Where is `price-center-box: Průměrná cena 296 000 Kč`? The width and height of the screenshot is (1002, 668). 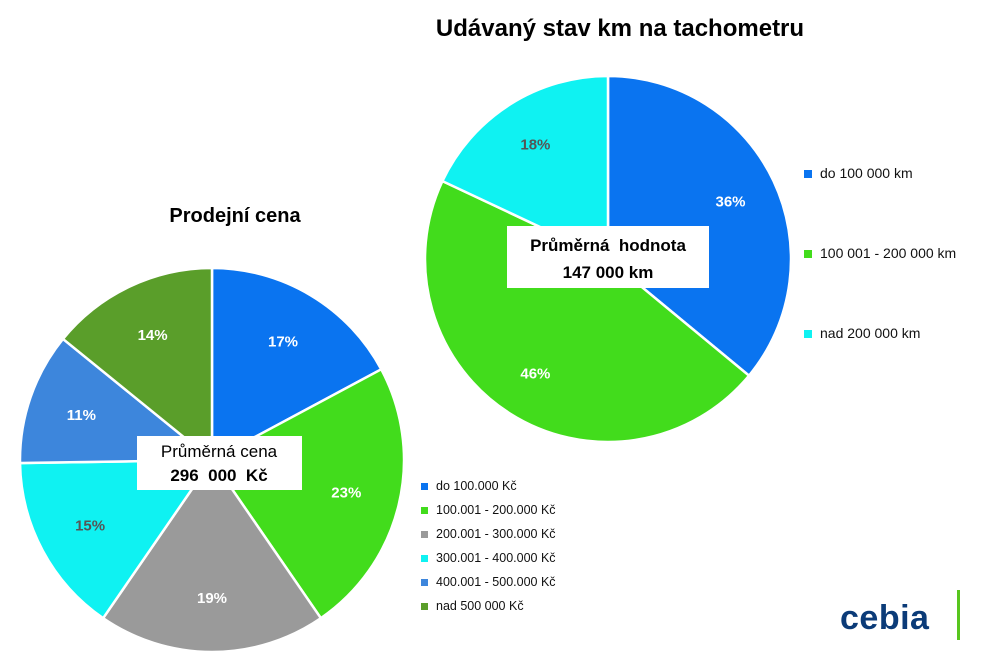
price-center-box: Průměrná cena 296 000 Kč is located at coordinates (219, 463).